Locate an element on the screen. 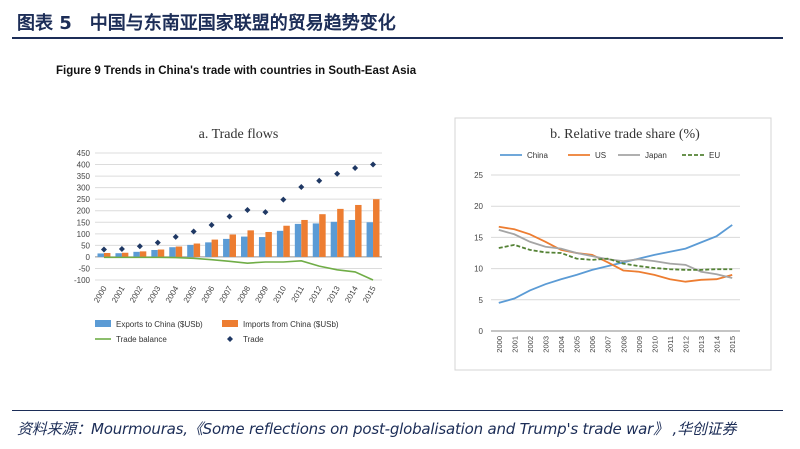 This screenshot has width=800, height=449. chart-b-x-tick: 2003 is located at coordinates (545, 344).